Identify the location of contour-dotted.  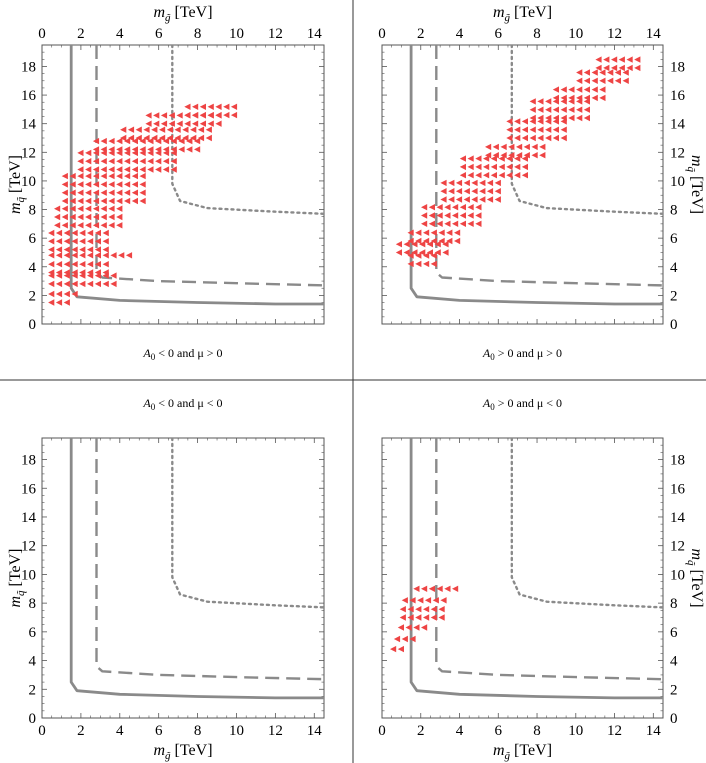
(247, 523).